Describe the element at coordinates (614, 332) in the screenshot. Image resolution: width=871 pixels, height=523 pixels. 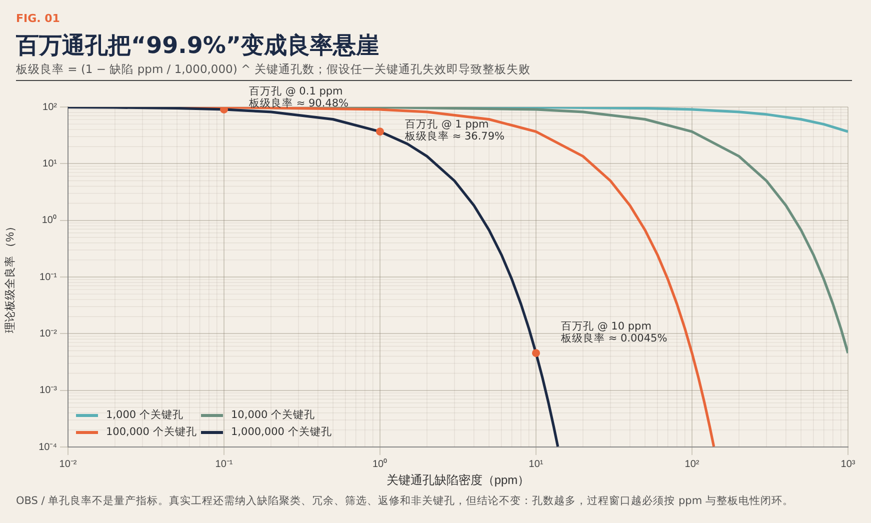
I see `annotation: 百万孔 @ 10 ppm 板级良率 ≈ 0.0045%` at that location.